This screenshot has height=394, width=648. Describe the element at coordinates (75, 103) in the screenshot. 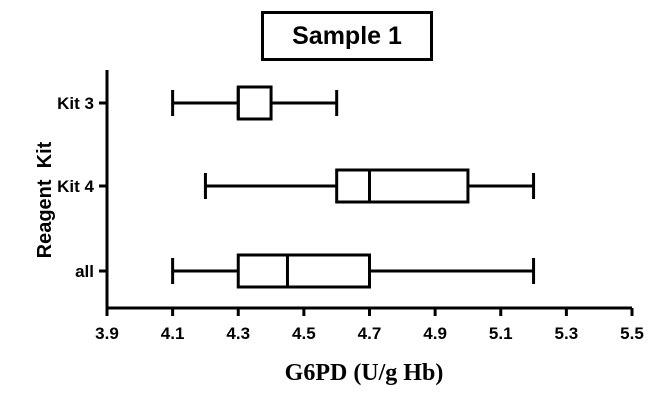

I see `y-tick-label-0: Kit 3` at that location.